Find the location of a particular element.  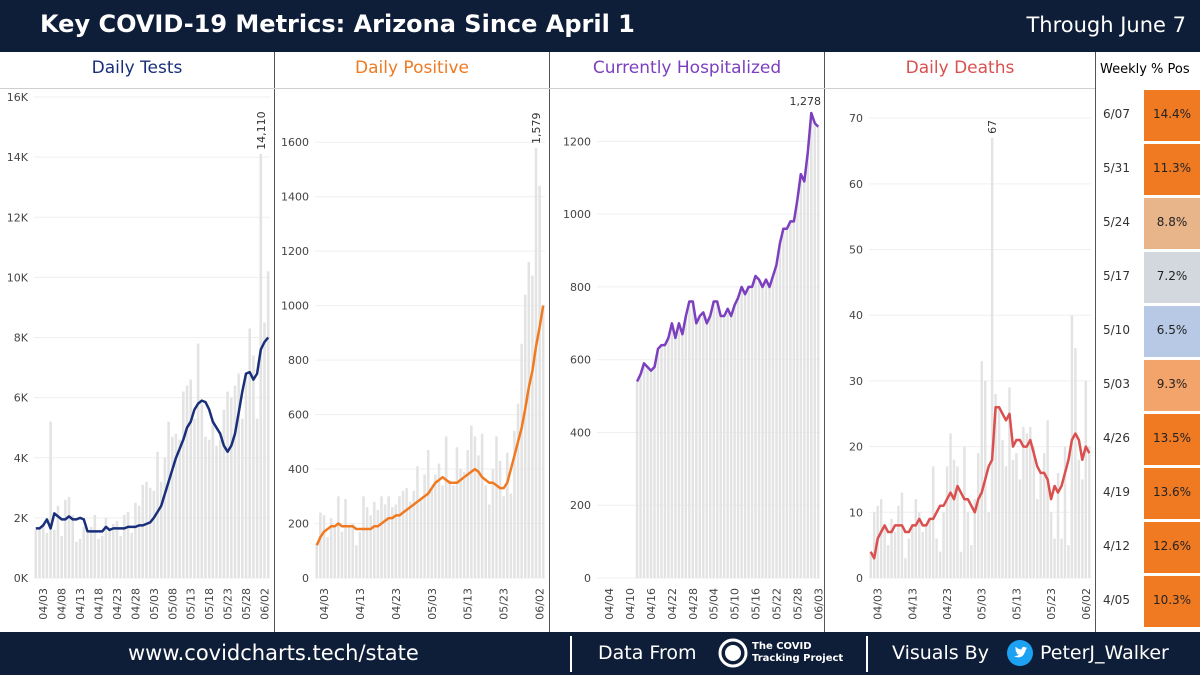

weekly-pos-row: 4/19 13.6% is located at coordinates (1147, 493).